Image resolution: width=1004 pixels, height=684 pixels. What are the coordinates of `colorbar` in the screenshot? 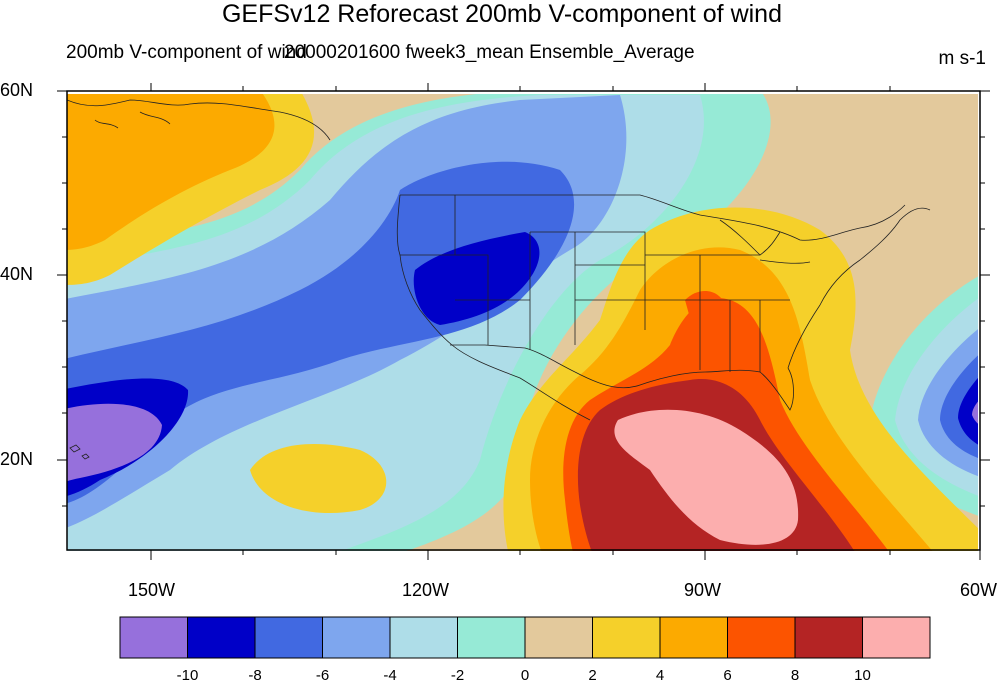 It's located at (525, 637).